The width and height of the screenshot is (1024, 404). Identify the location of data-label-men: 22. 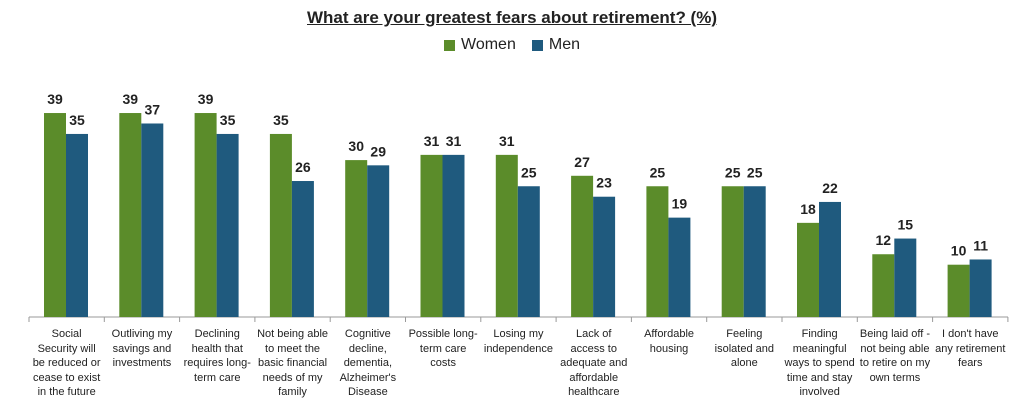
(830, 188).